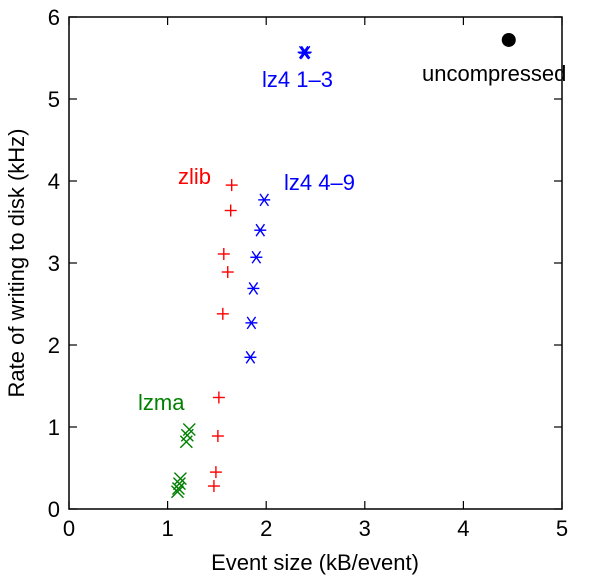 The height and width of the screenshot is (581, 600). What do you see at coordinates (54, 263) in the screenshot?
I see `y-tick-label: 3` at bounding box center [54, 263].